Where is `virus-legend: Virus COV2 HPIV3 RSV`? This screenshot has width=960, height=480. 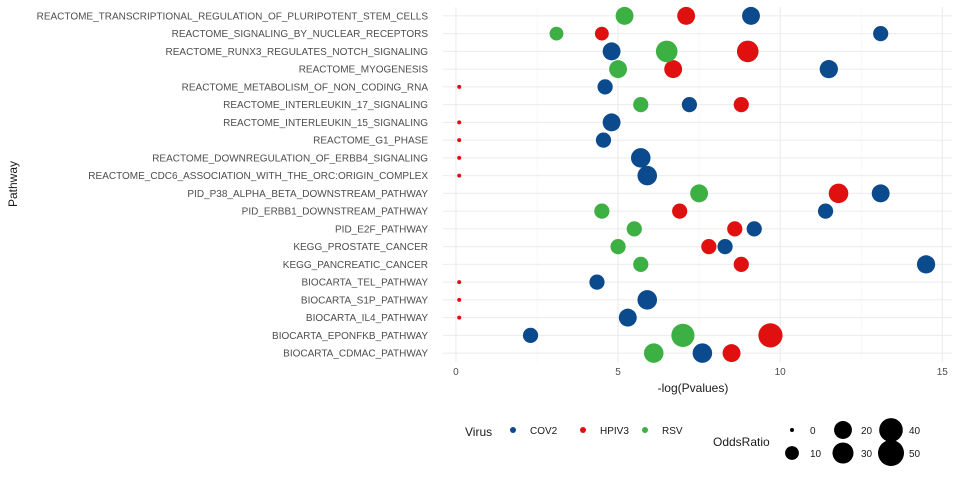 virus-legend: Virus COV2 HPIV3 RSV is located at coordinates (574, 432).